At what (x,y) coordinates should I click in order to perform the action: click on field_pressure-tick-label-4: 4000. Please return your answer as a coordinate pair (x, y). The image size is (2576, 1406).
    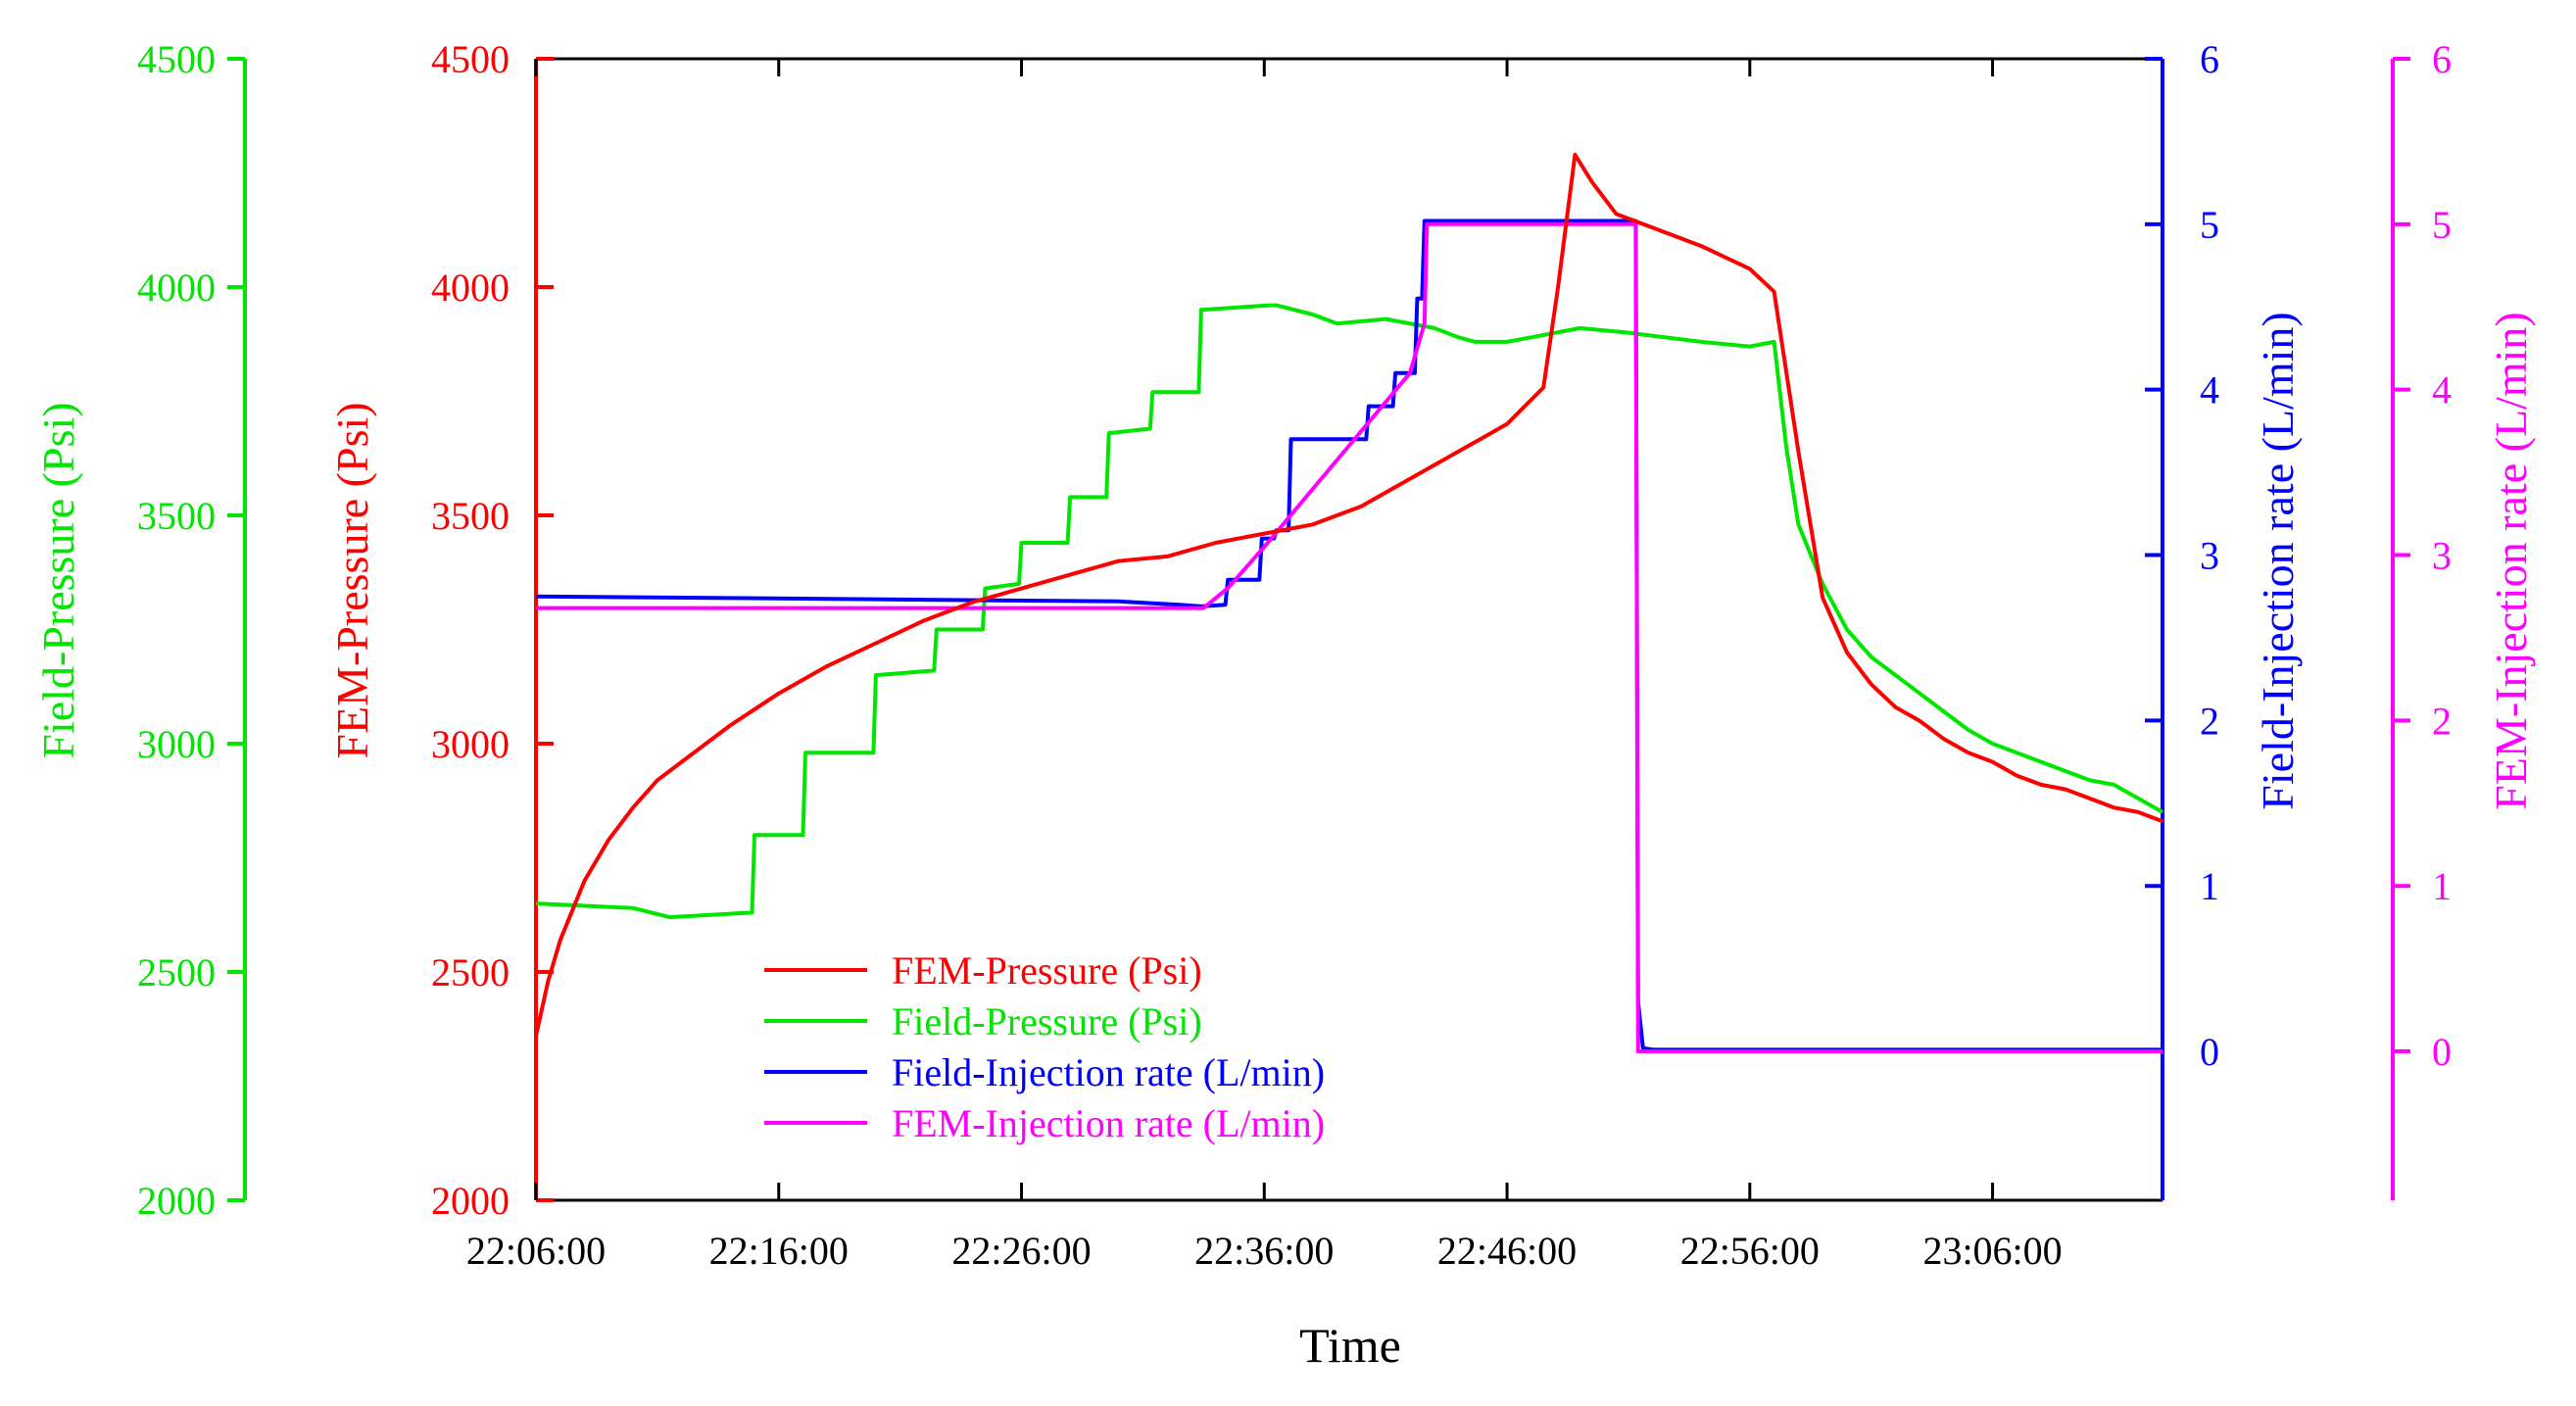
    Looking at the image, I should click on (176, 288).